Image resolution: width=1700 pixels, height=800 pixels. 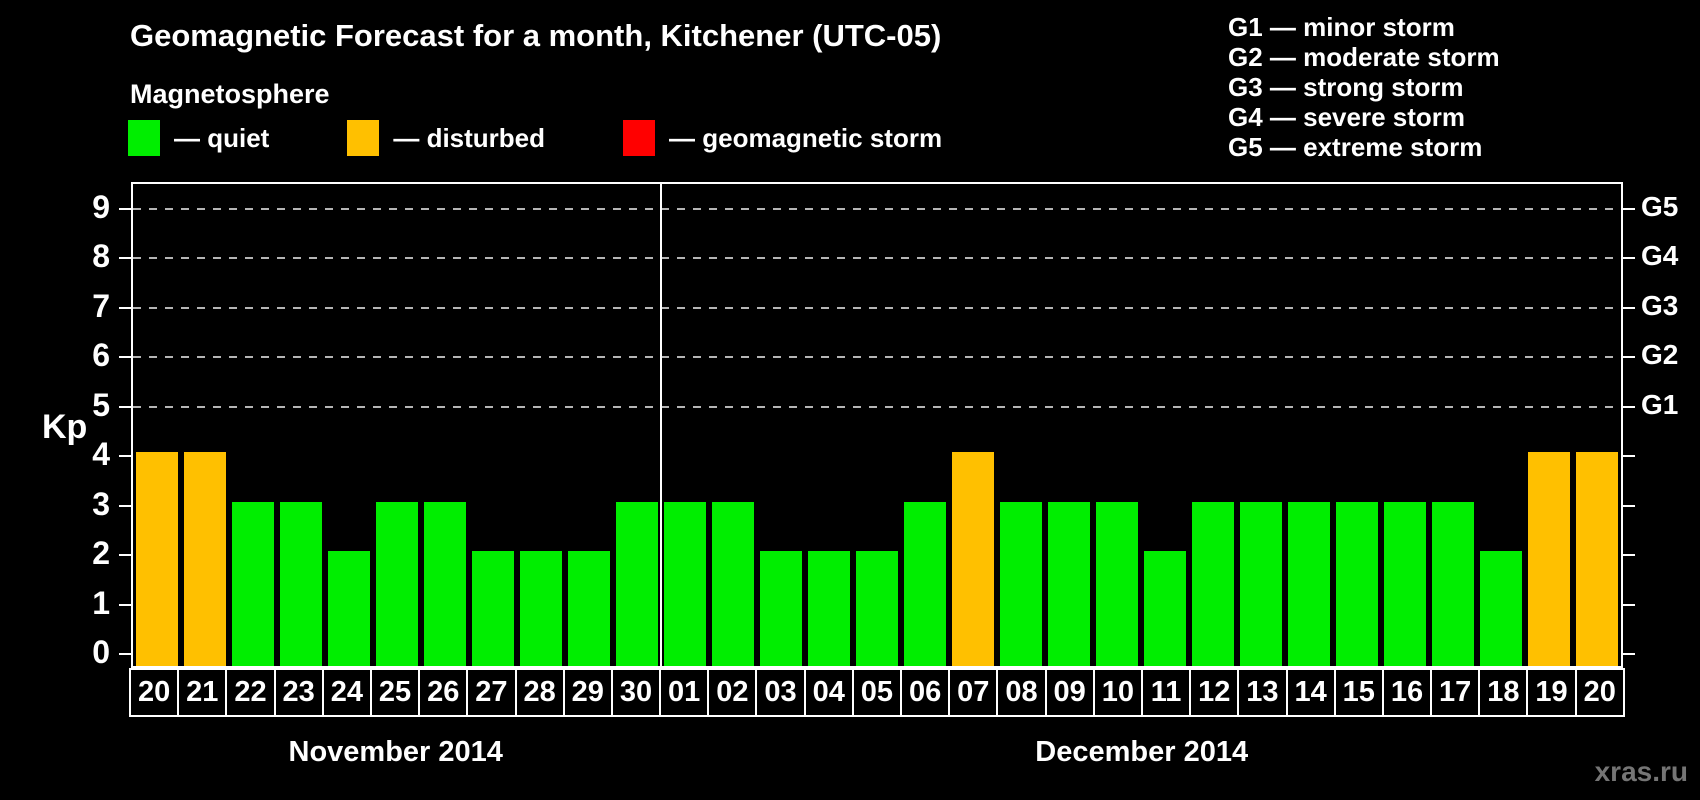 What do you see at coordinates (1408, 692) in the screenshot?
I see `day-label: 16` at bounding box center [1408, 692].